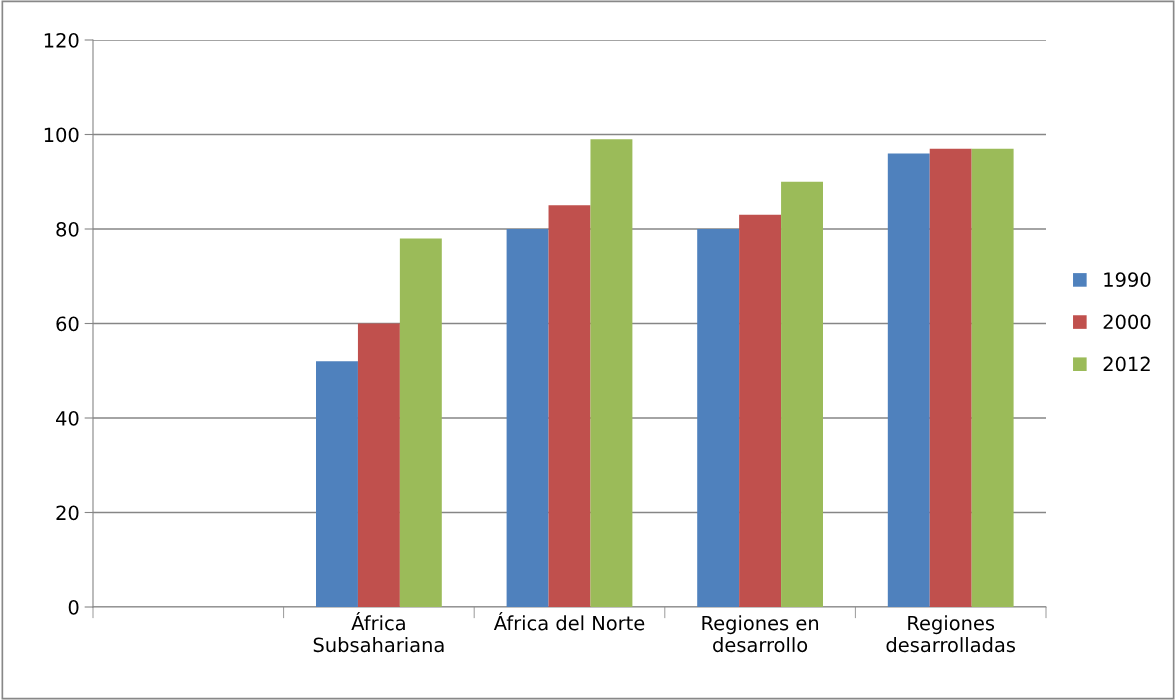 The image size is (1176, 700). What do you see at coordinates (73, 607) in the screenshot?
I see `y-tick-label: 0` at bounding box center [73, 607].